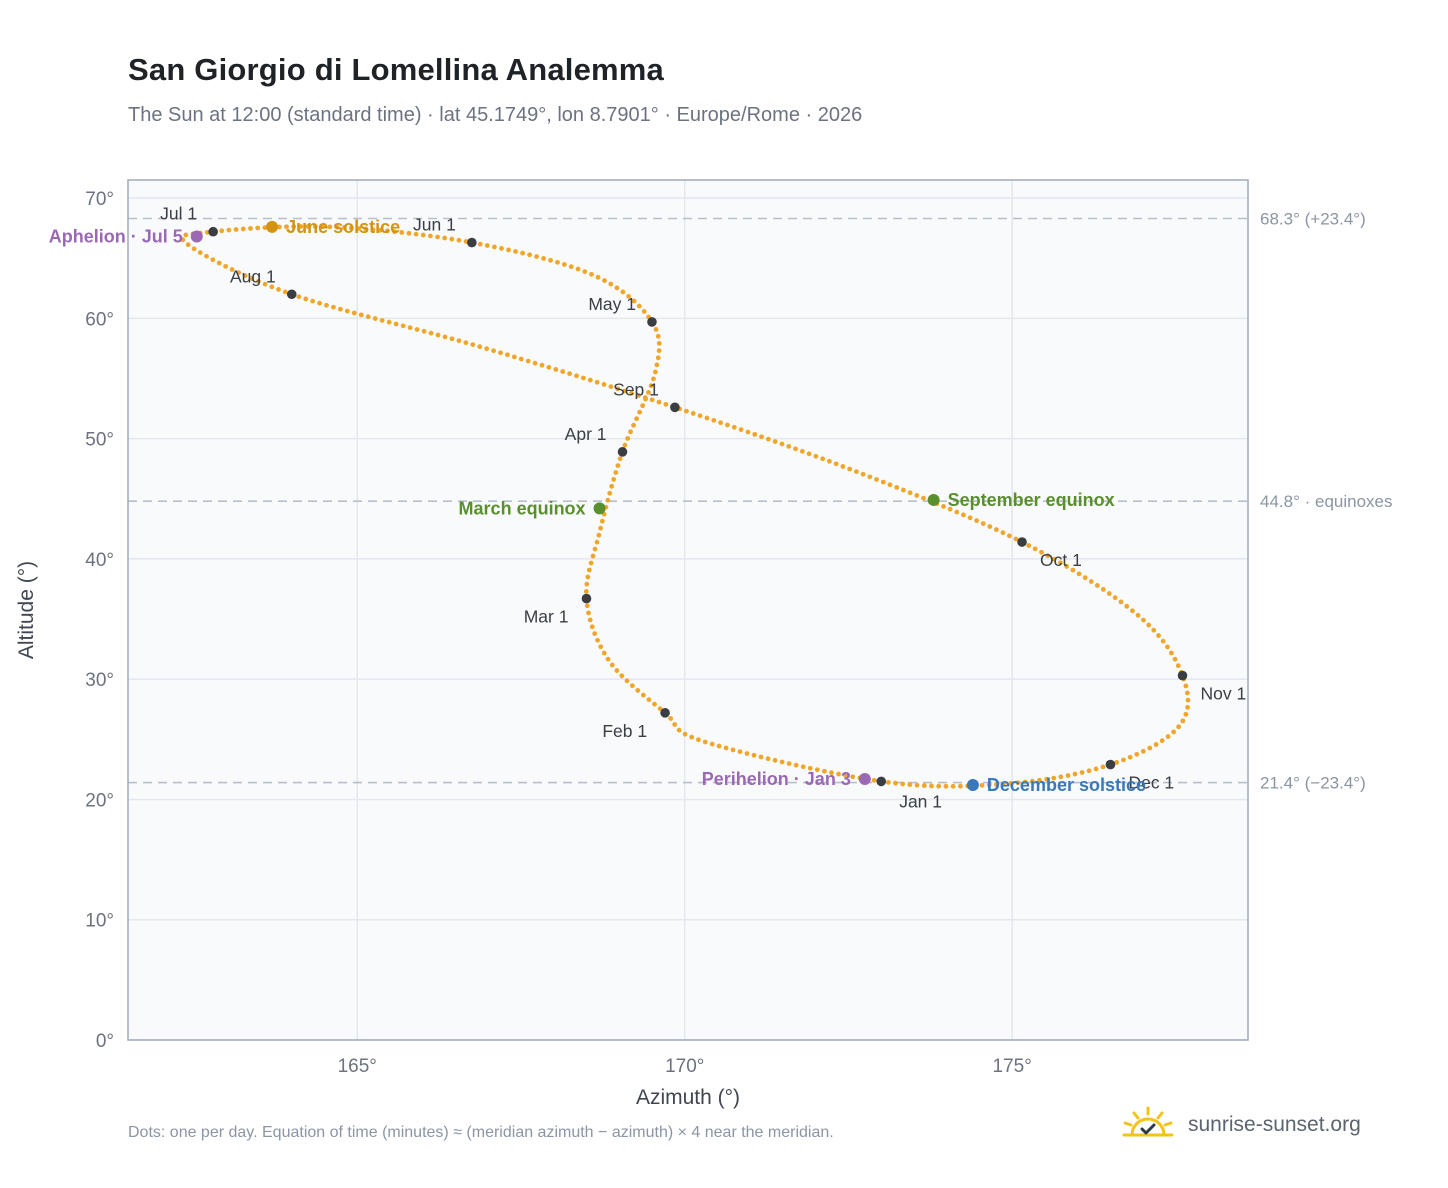  Describe the element at coordinates (105, 1041) in the screenshot. I see `y-tick-label: 0°` at that location.